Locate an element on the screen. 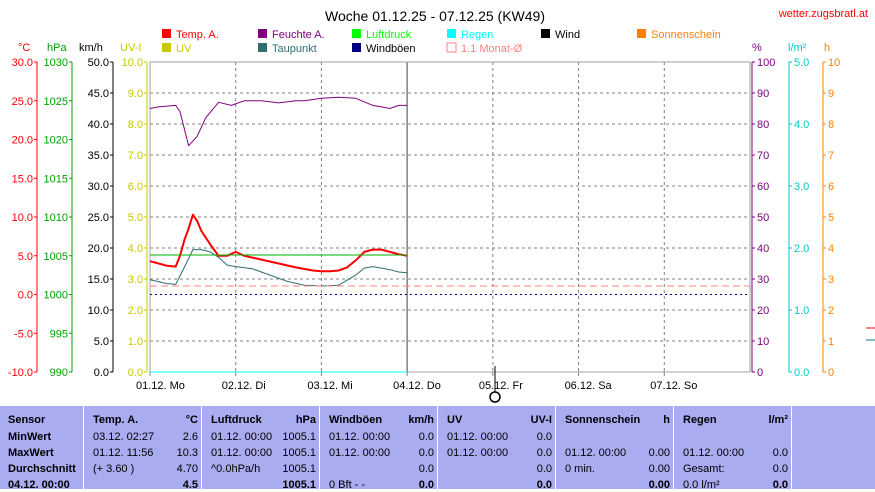  unit-wind: km/h is located at coordinates (91, 48).